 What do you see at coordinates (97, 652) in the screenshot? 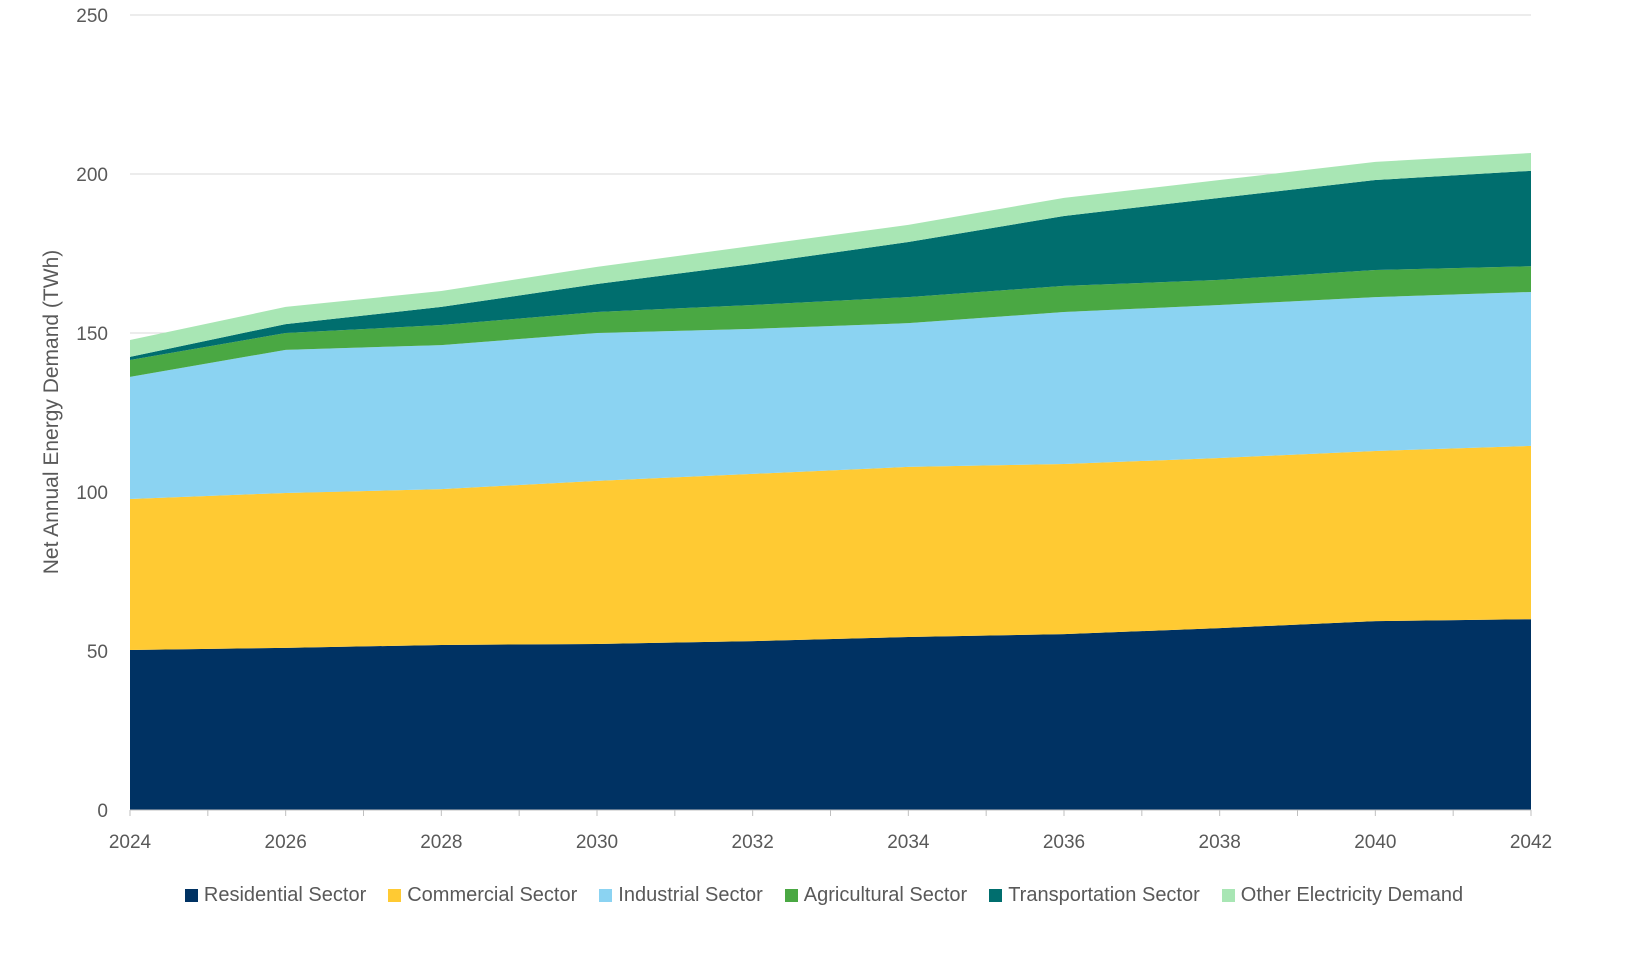
I see `y-tick-label: 50` at bounding box center [97, 652].